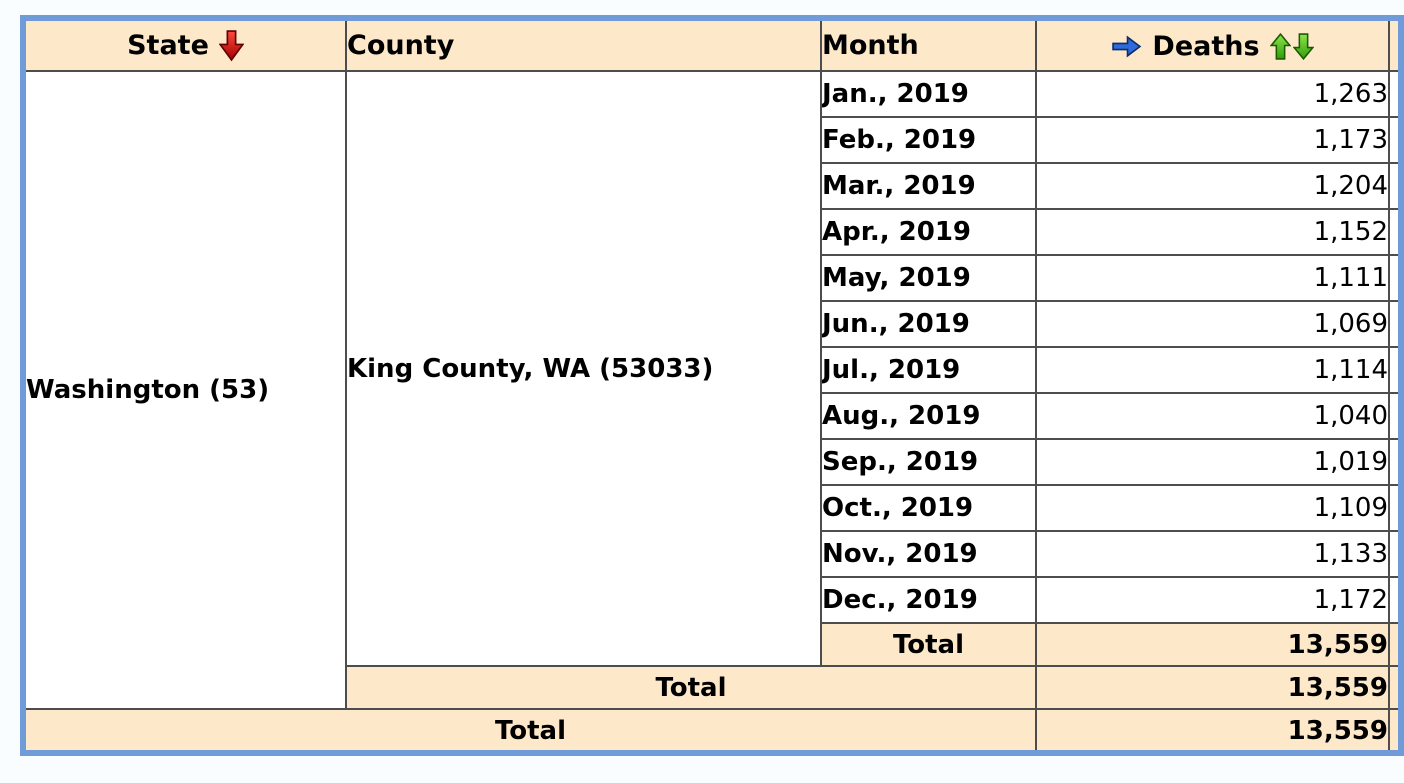  Describe the element at coordinates (1212, 600) in the screenshot. I see `deaths-value-cell: 1,172` at that location.